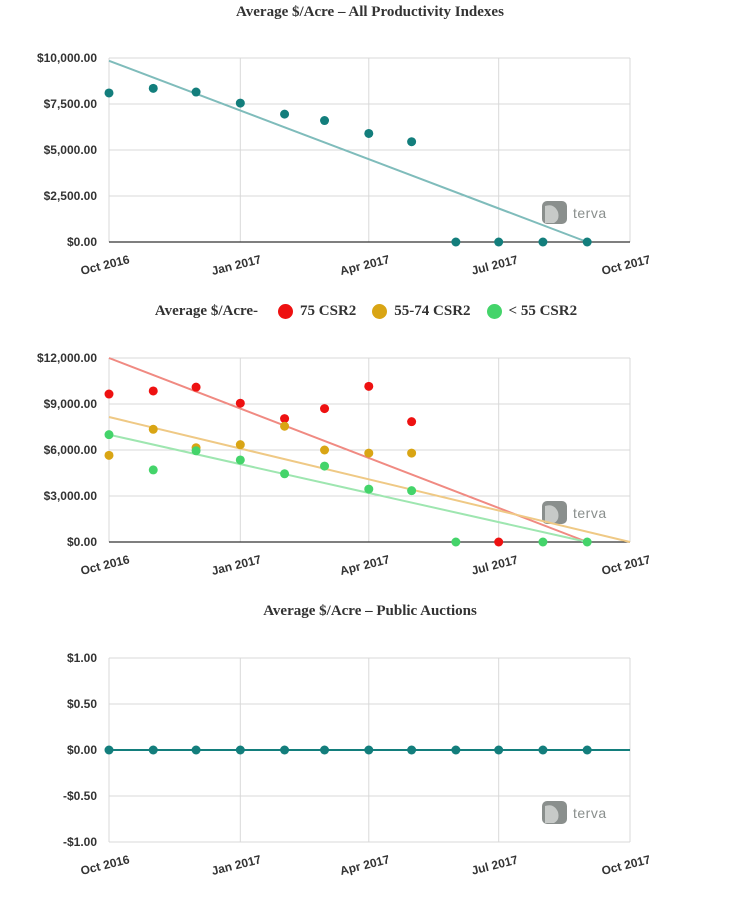  What do you see at coordinates (365, 865) in the screenshot?
I see `x-tick-label: Apr 2017` at bounding box center [365, 865].